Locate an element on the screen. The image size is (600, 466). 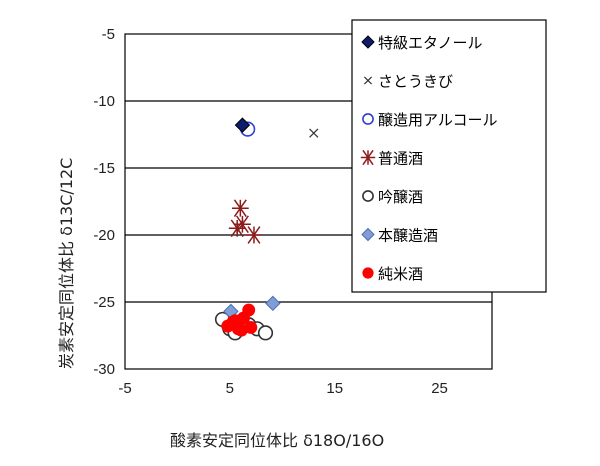
y-tick-label: -5 is located at coordinates (108, 34).